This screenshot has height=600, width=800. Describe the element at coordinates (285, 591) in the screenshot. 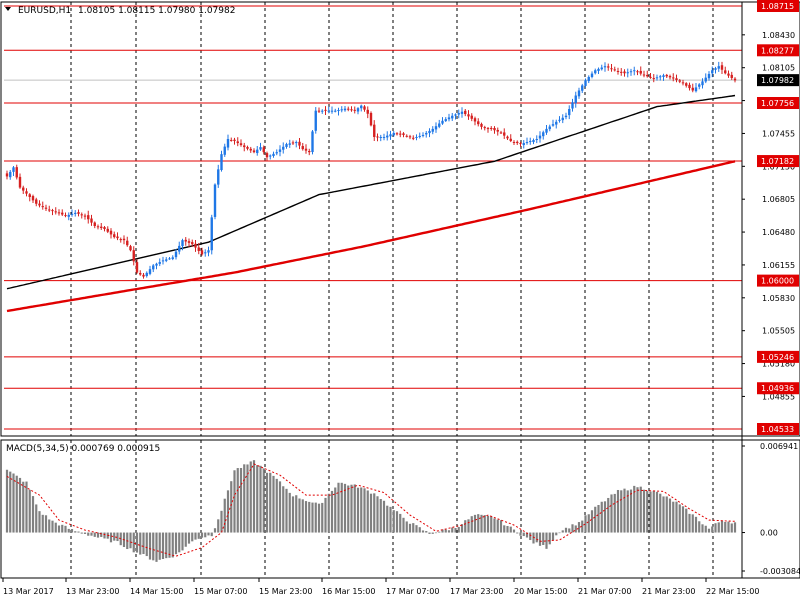

I see `x-tick-label: 15 Mar 23:00` at that location.